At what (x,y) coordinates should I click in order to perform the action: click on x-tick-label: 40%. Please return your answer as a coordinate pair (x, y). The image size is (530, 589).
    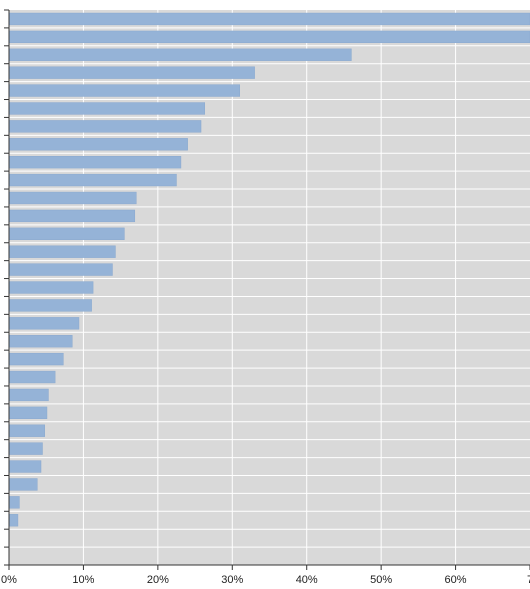
    Looking at the image, I should click on (307, 580).